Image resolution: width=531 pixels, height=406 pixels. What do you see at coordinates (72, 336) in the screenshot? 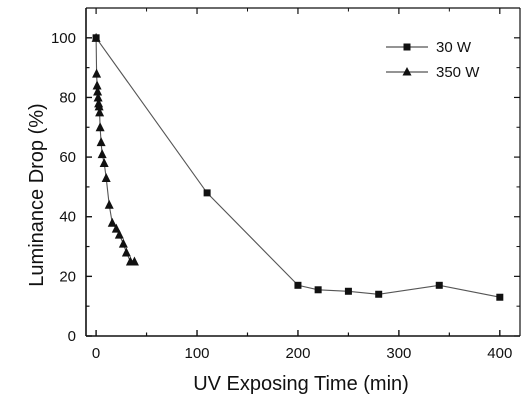
I see `y-tick-label: 0` at bounding box center [72, 336].